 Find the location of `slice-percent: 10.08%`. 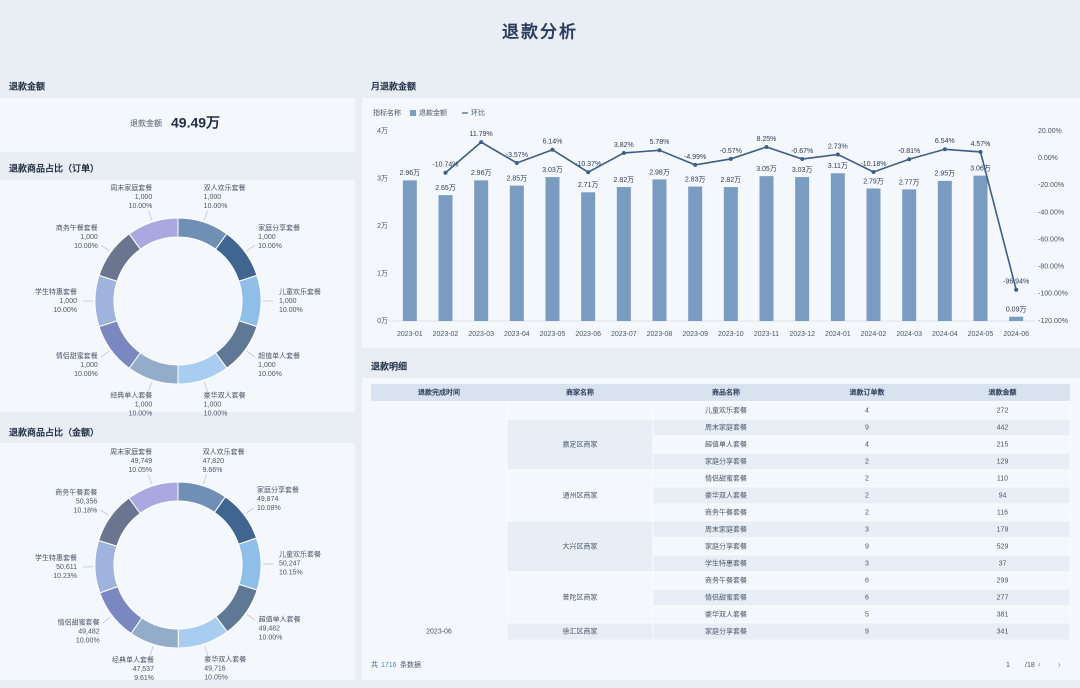

slice-percent: 10.08% is located at coordinates (269, 508).